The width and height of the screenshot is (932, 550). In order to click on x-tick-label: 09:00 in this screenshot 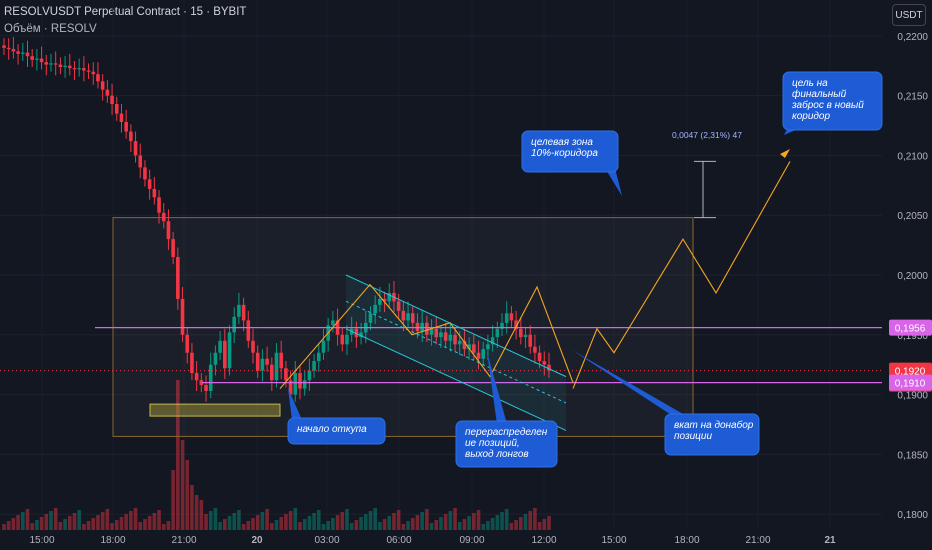, I will do `click(471, 540)`.